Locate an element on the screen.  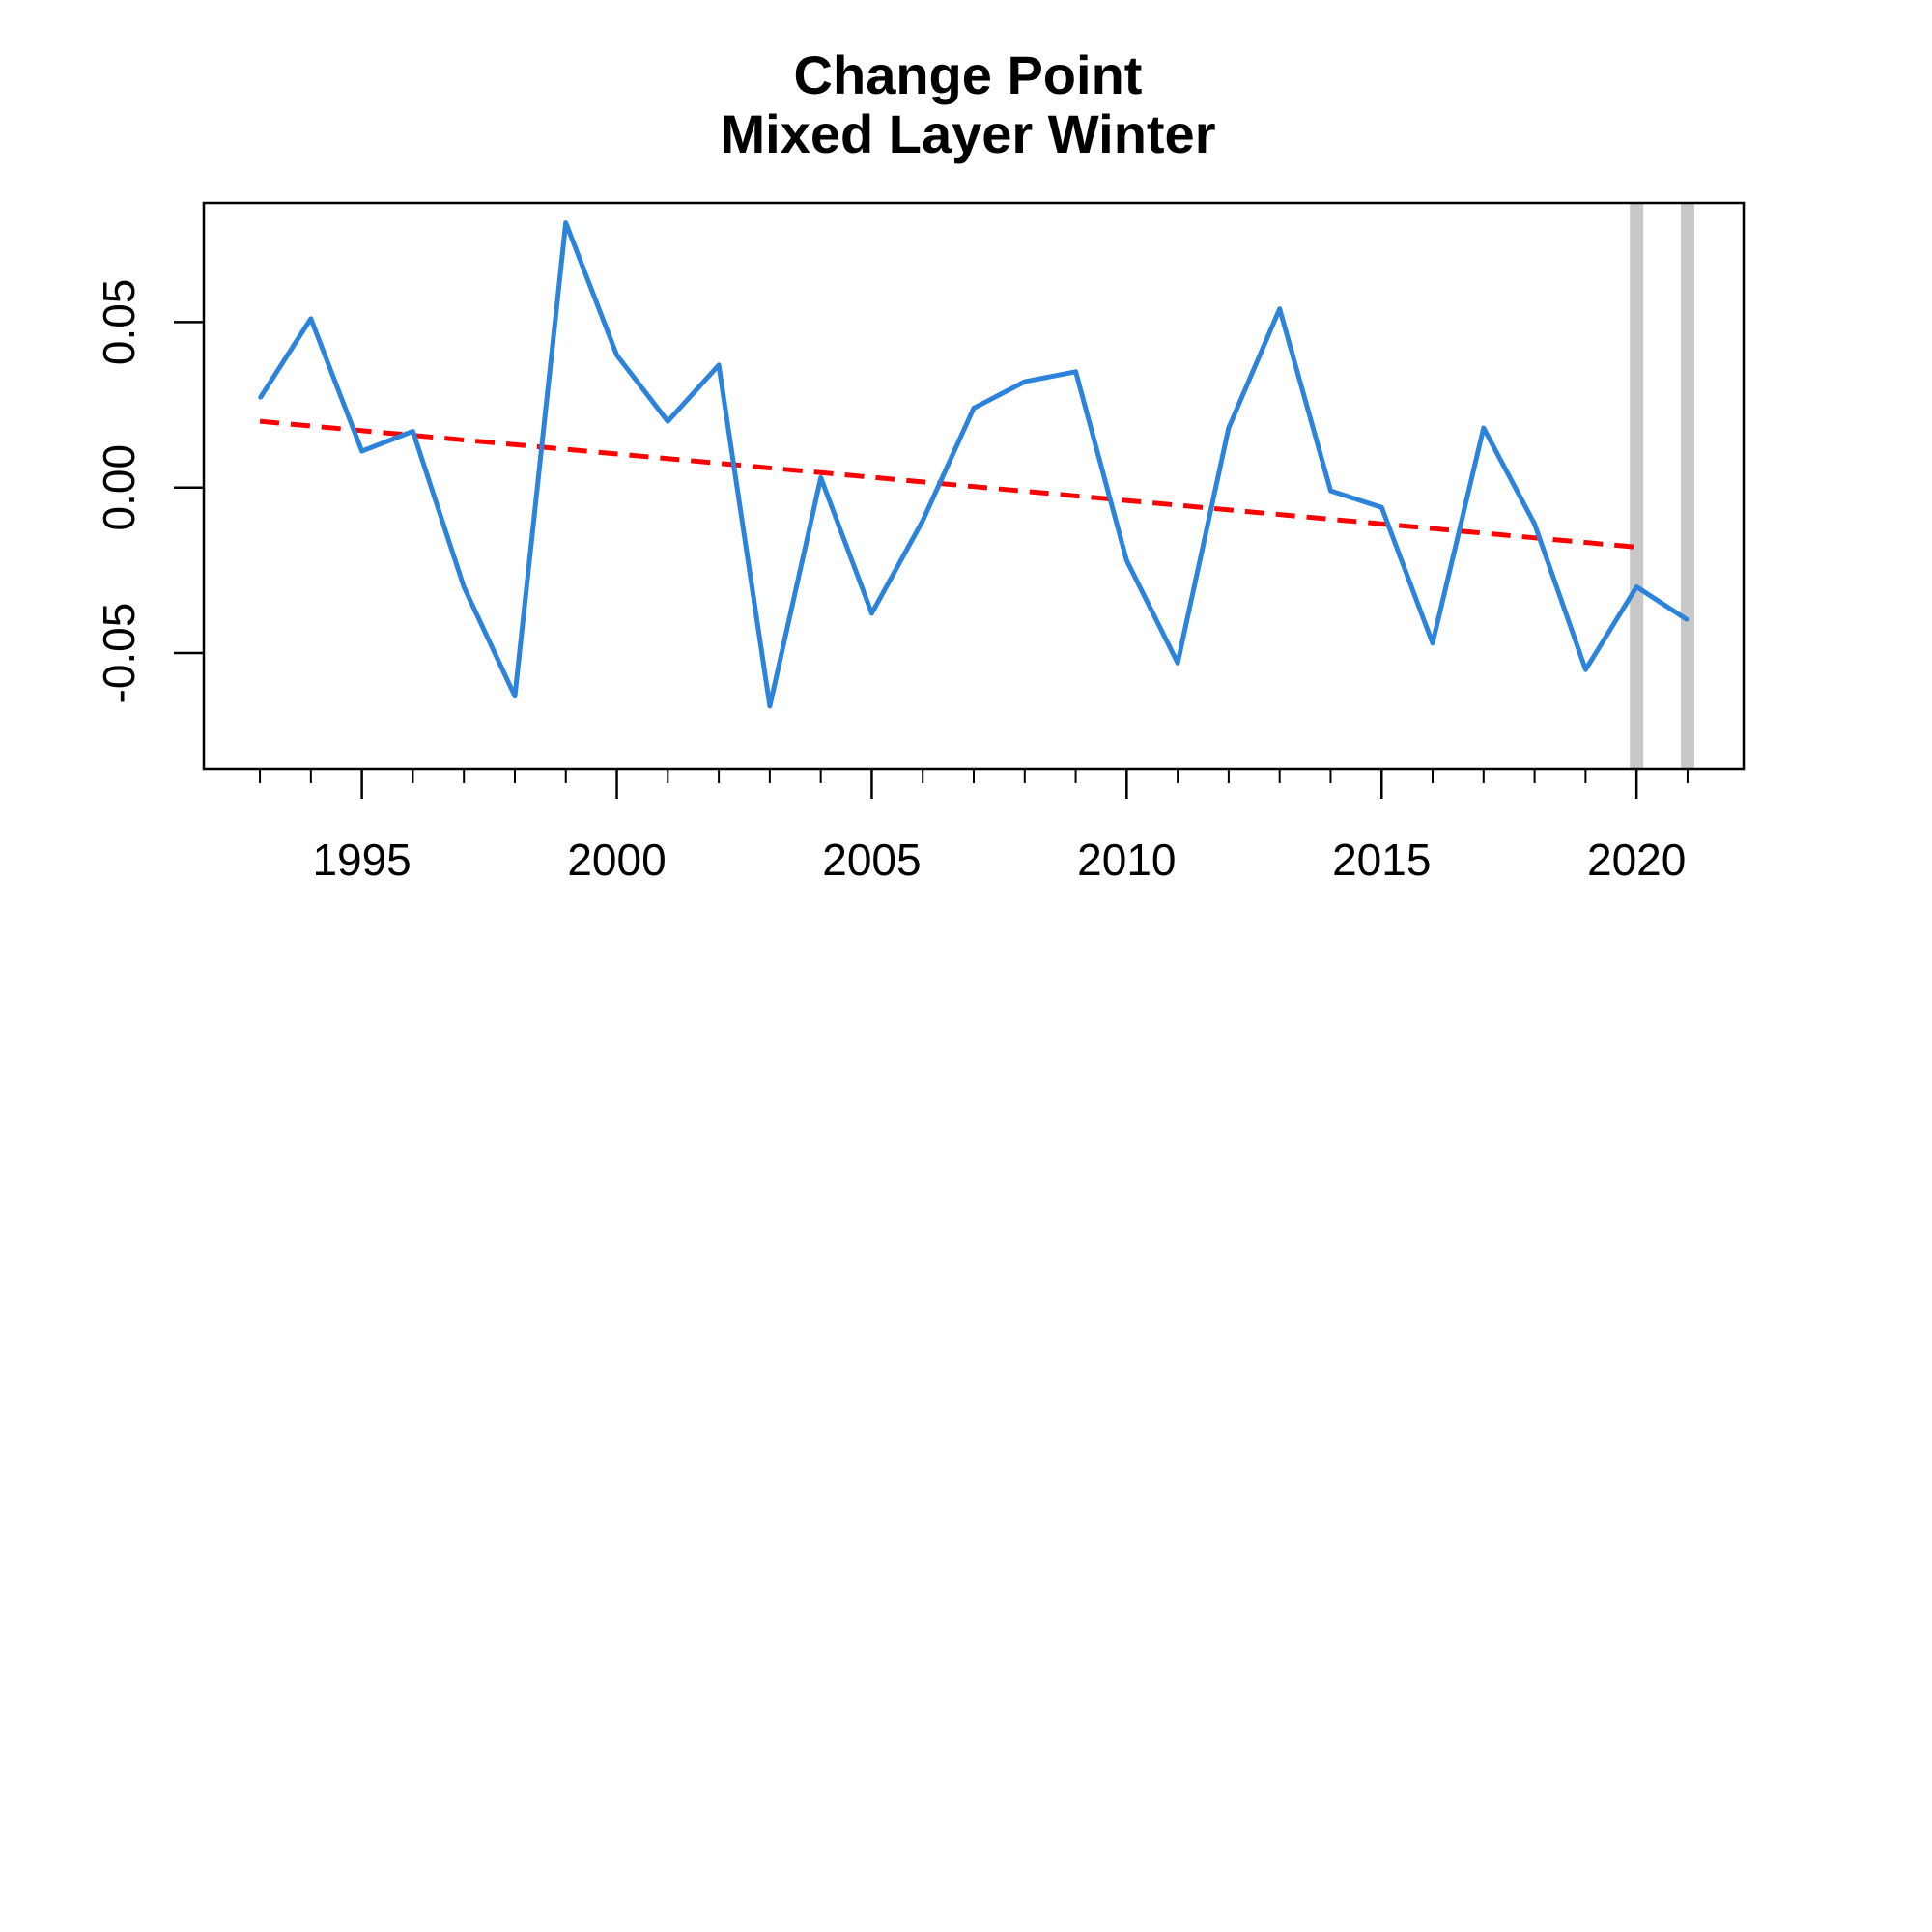
data-point-2012 is located at coordinates (1229, 428).